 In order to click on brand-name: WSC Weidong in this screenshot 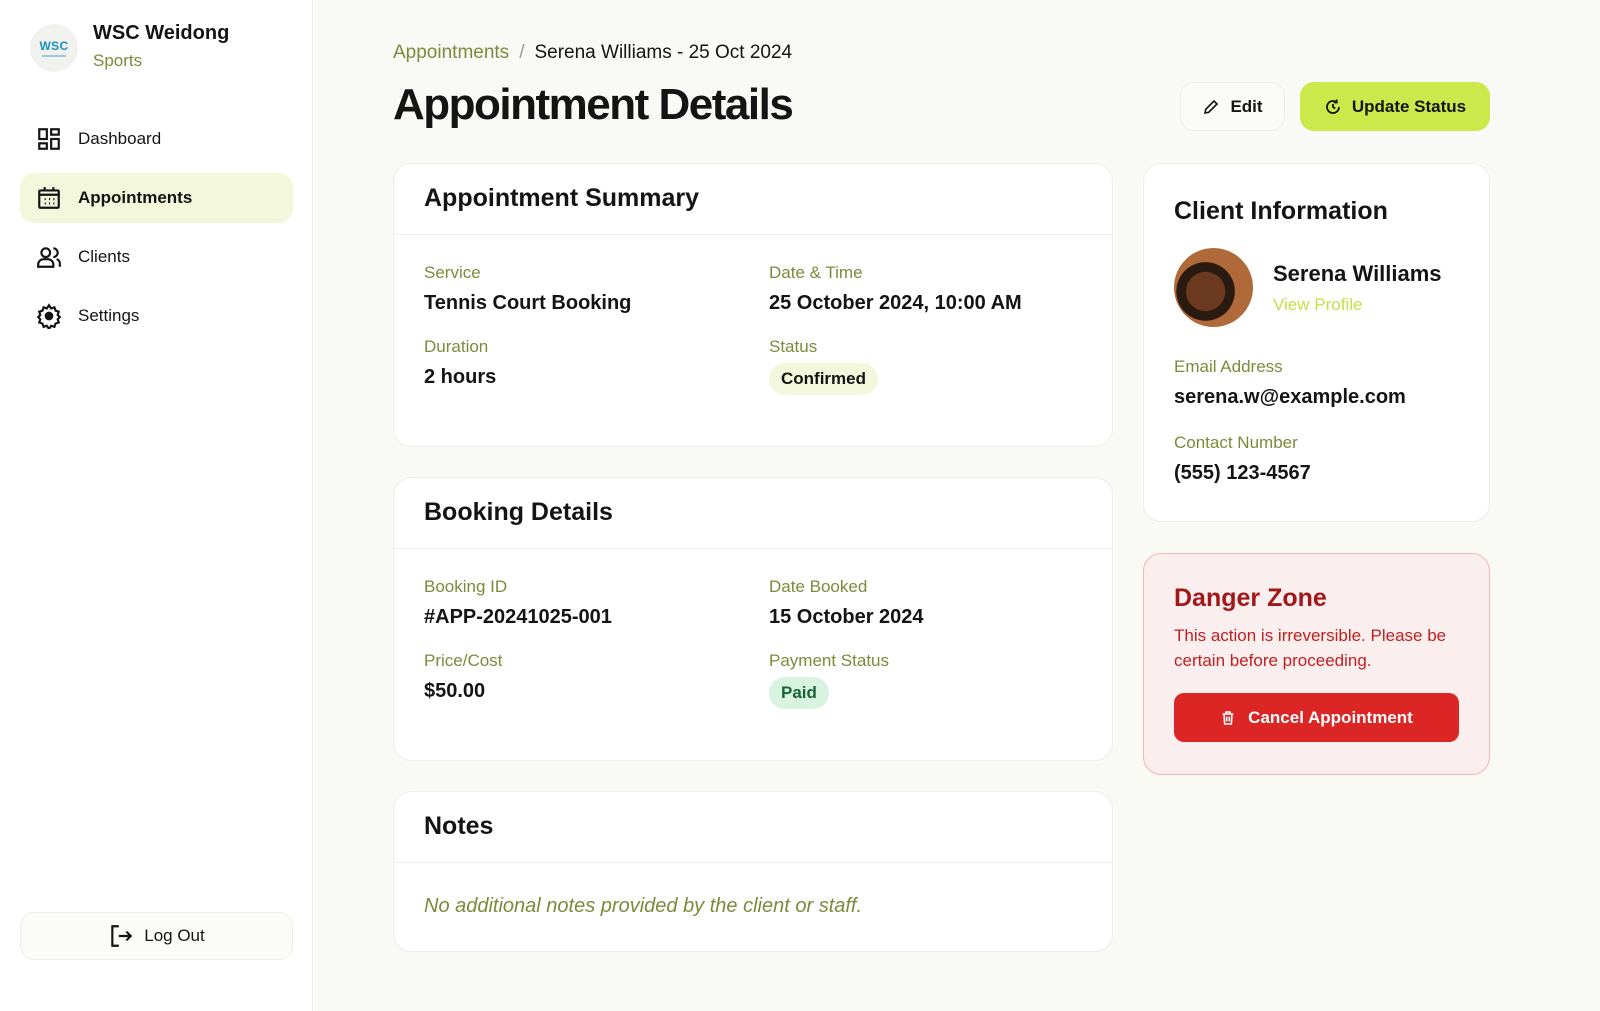, I will do `click(161, 33)`.